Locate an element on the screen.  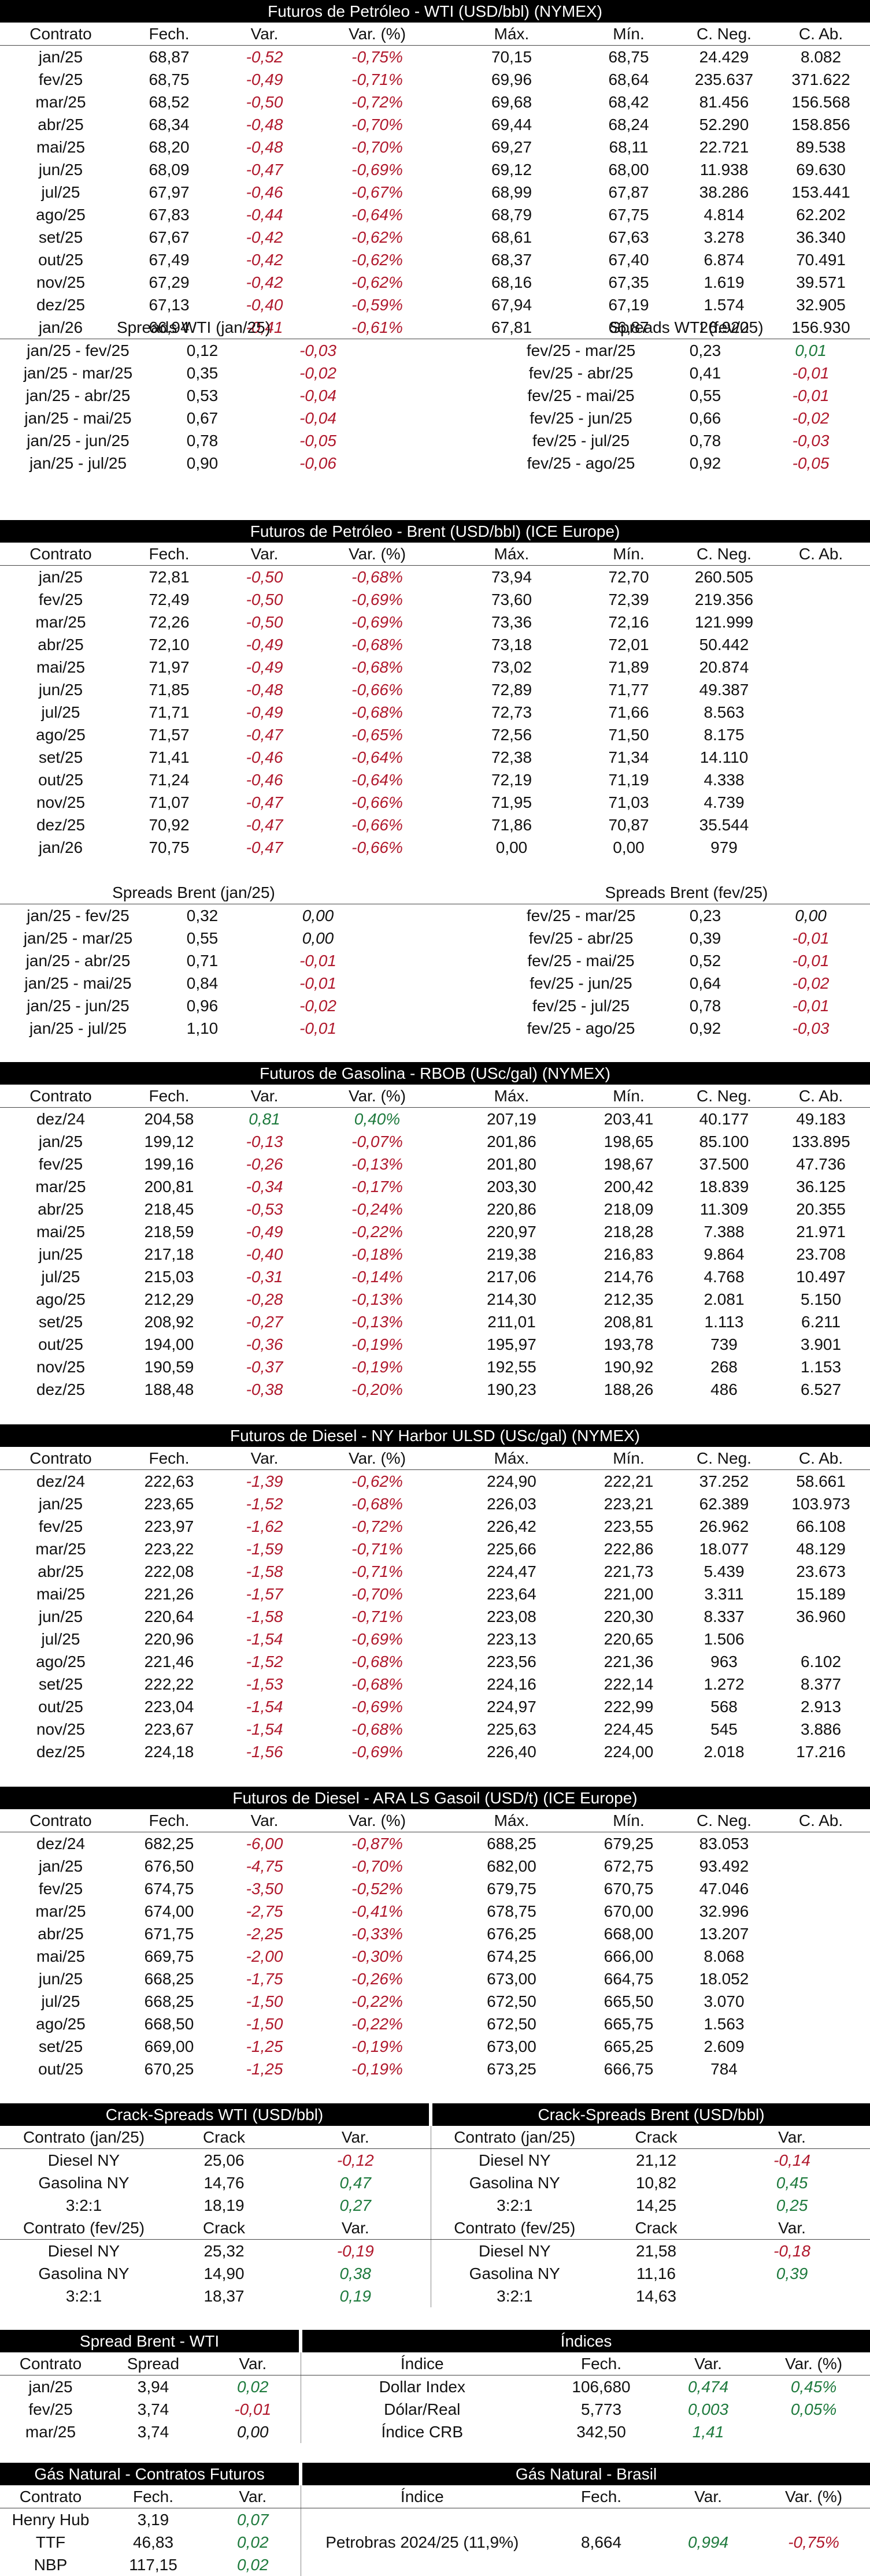
column-header: Contrato (jan/25) is located at coordinates (84, 2137).